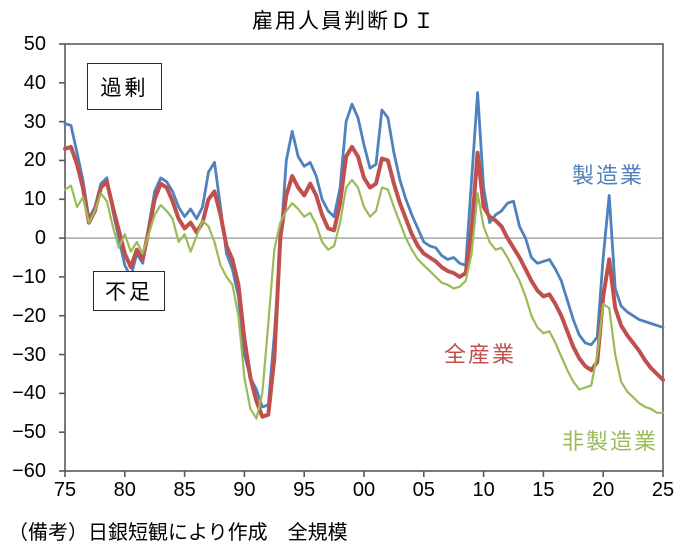 The width and height of the screenshot is (688, 556). I want to click on x-axis-label-05: 05, so click(423, 490).